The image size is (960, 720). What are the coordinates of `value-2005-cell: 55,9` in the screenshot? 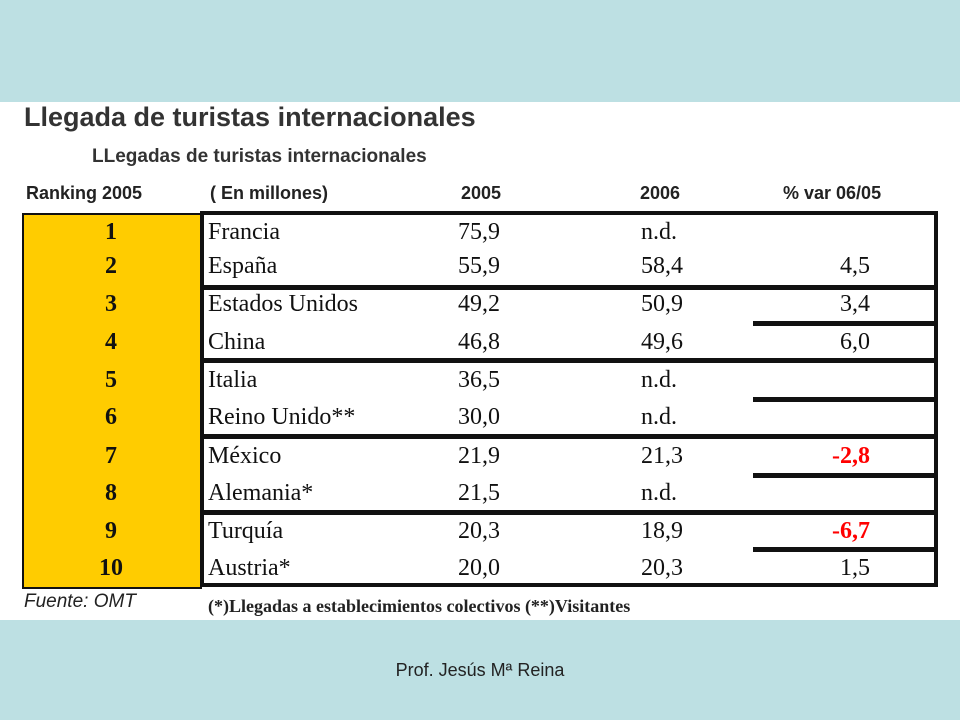 It's located at (479, 266).